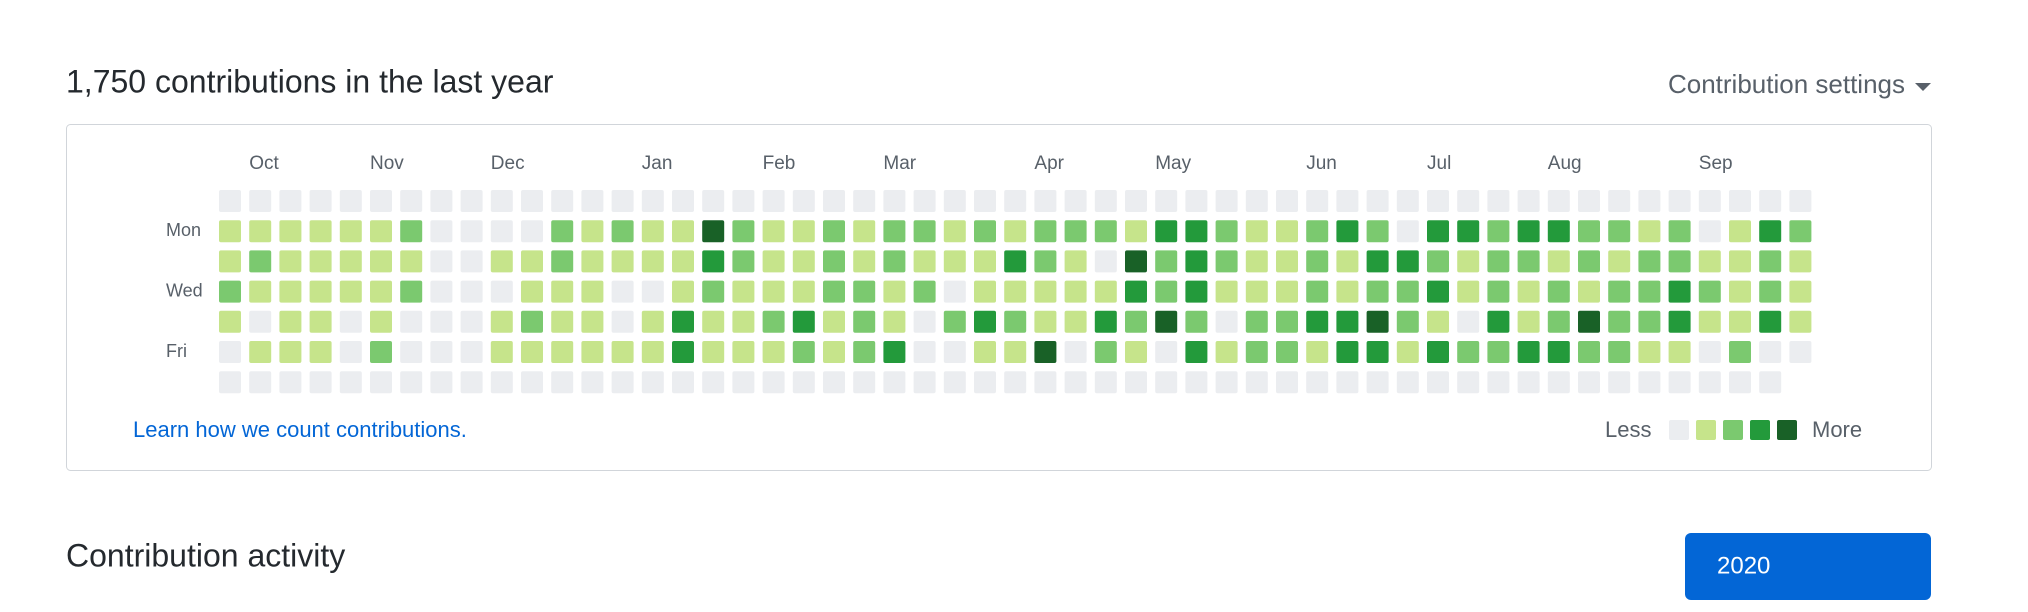 The height and width of the screenshot is (612, 2028). Describe the element at coordinates (1743, 565) in the screenshot. I see `year-label: 2020` at that location.